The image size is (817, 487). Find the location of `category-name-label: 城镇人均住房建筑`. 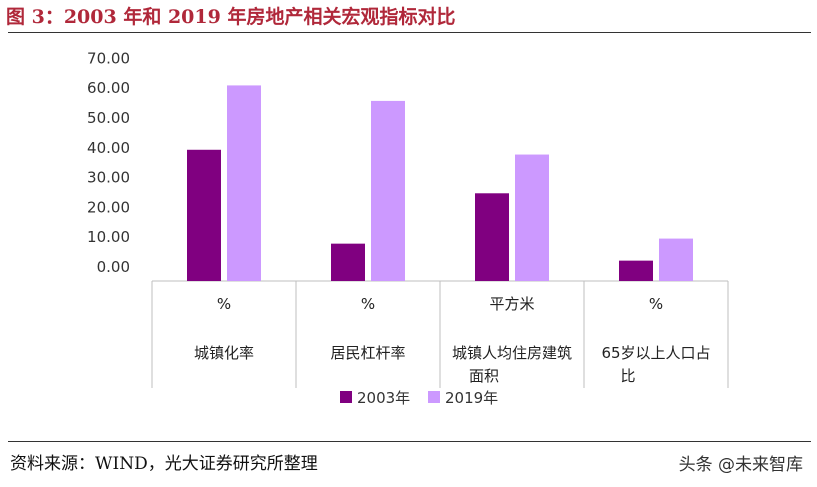

category-name-label: 城镇人均住房建筑 is located at coordinates (512, 353).